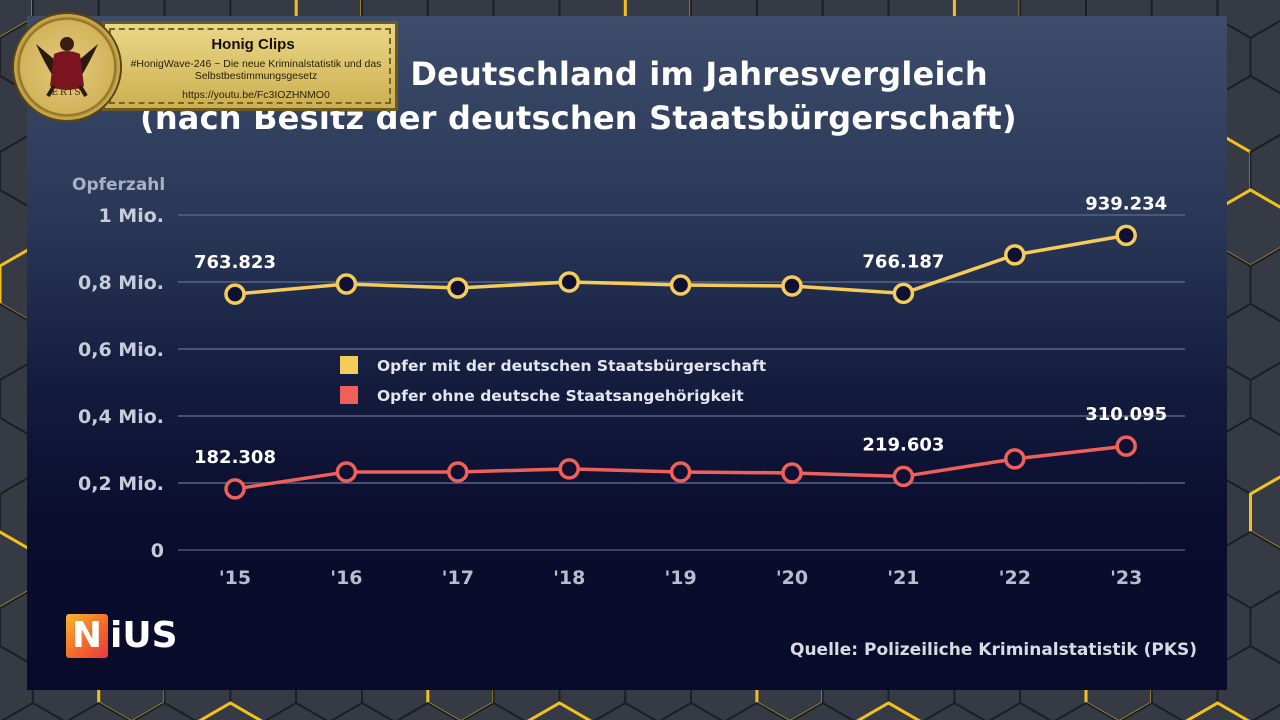 The image size is (1280, 720). Describe the element at coordinates (121, 350) in the screenshot. I see `y-tick-label: 0,6 Mio.` at that location.